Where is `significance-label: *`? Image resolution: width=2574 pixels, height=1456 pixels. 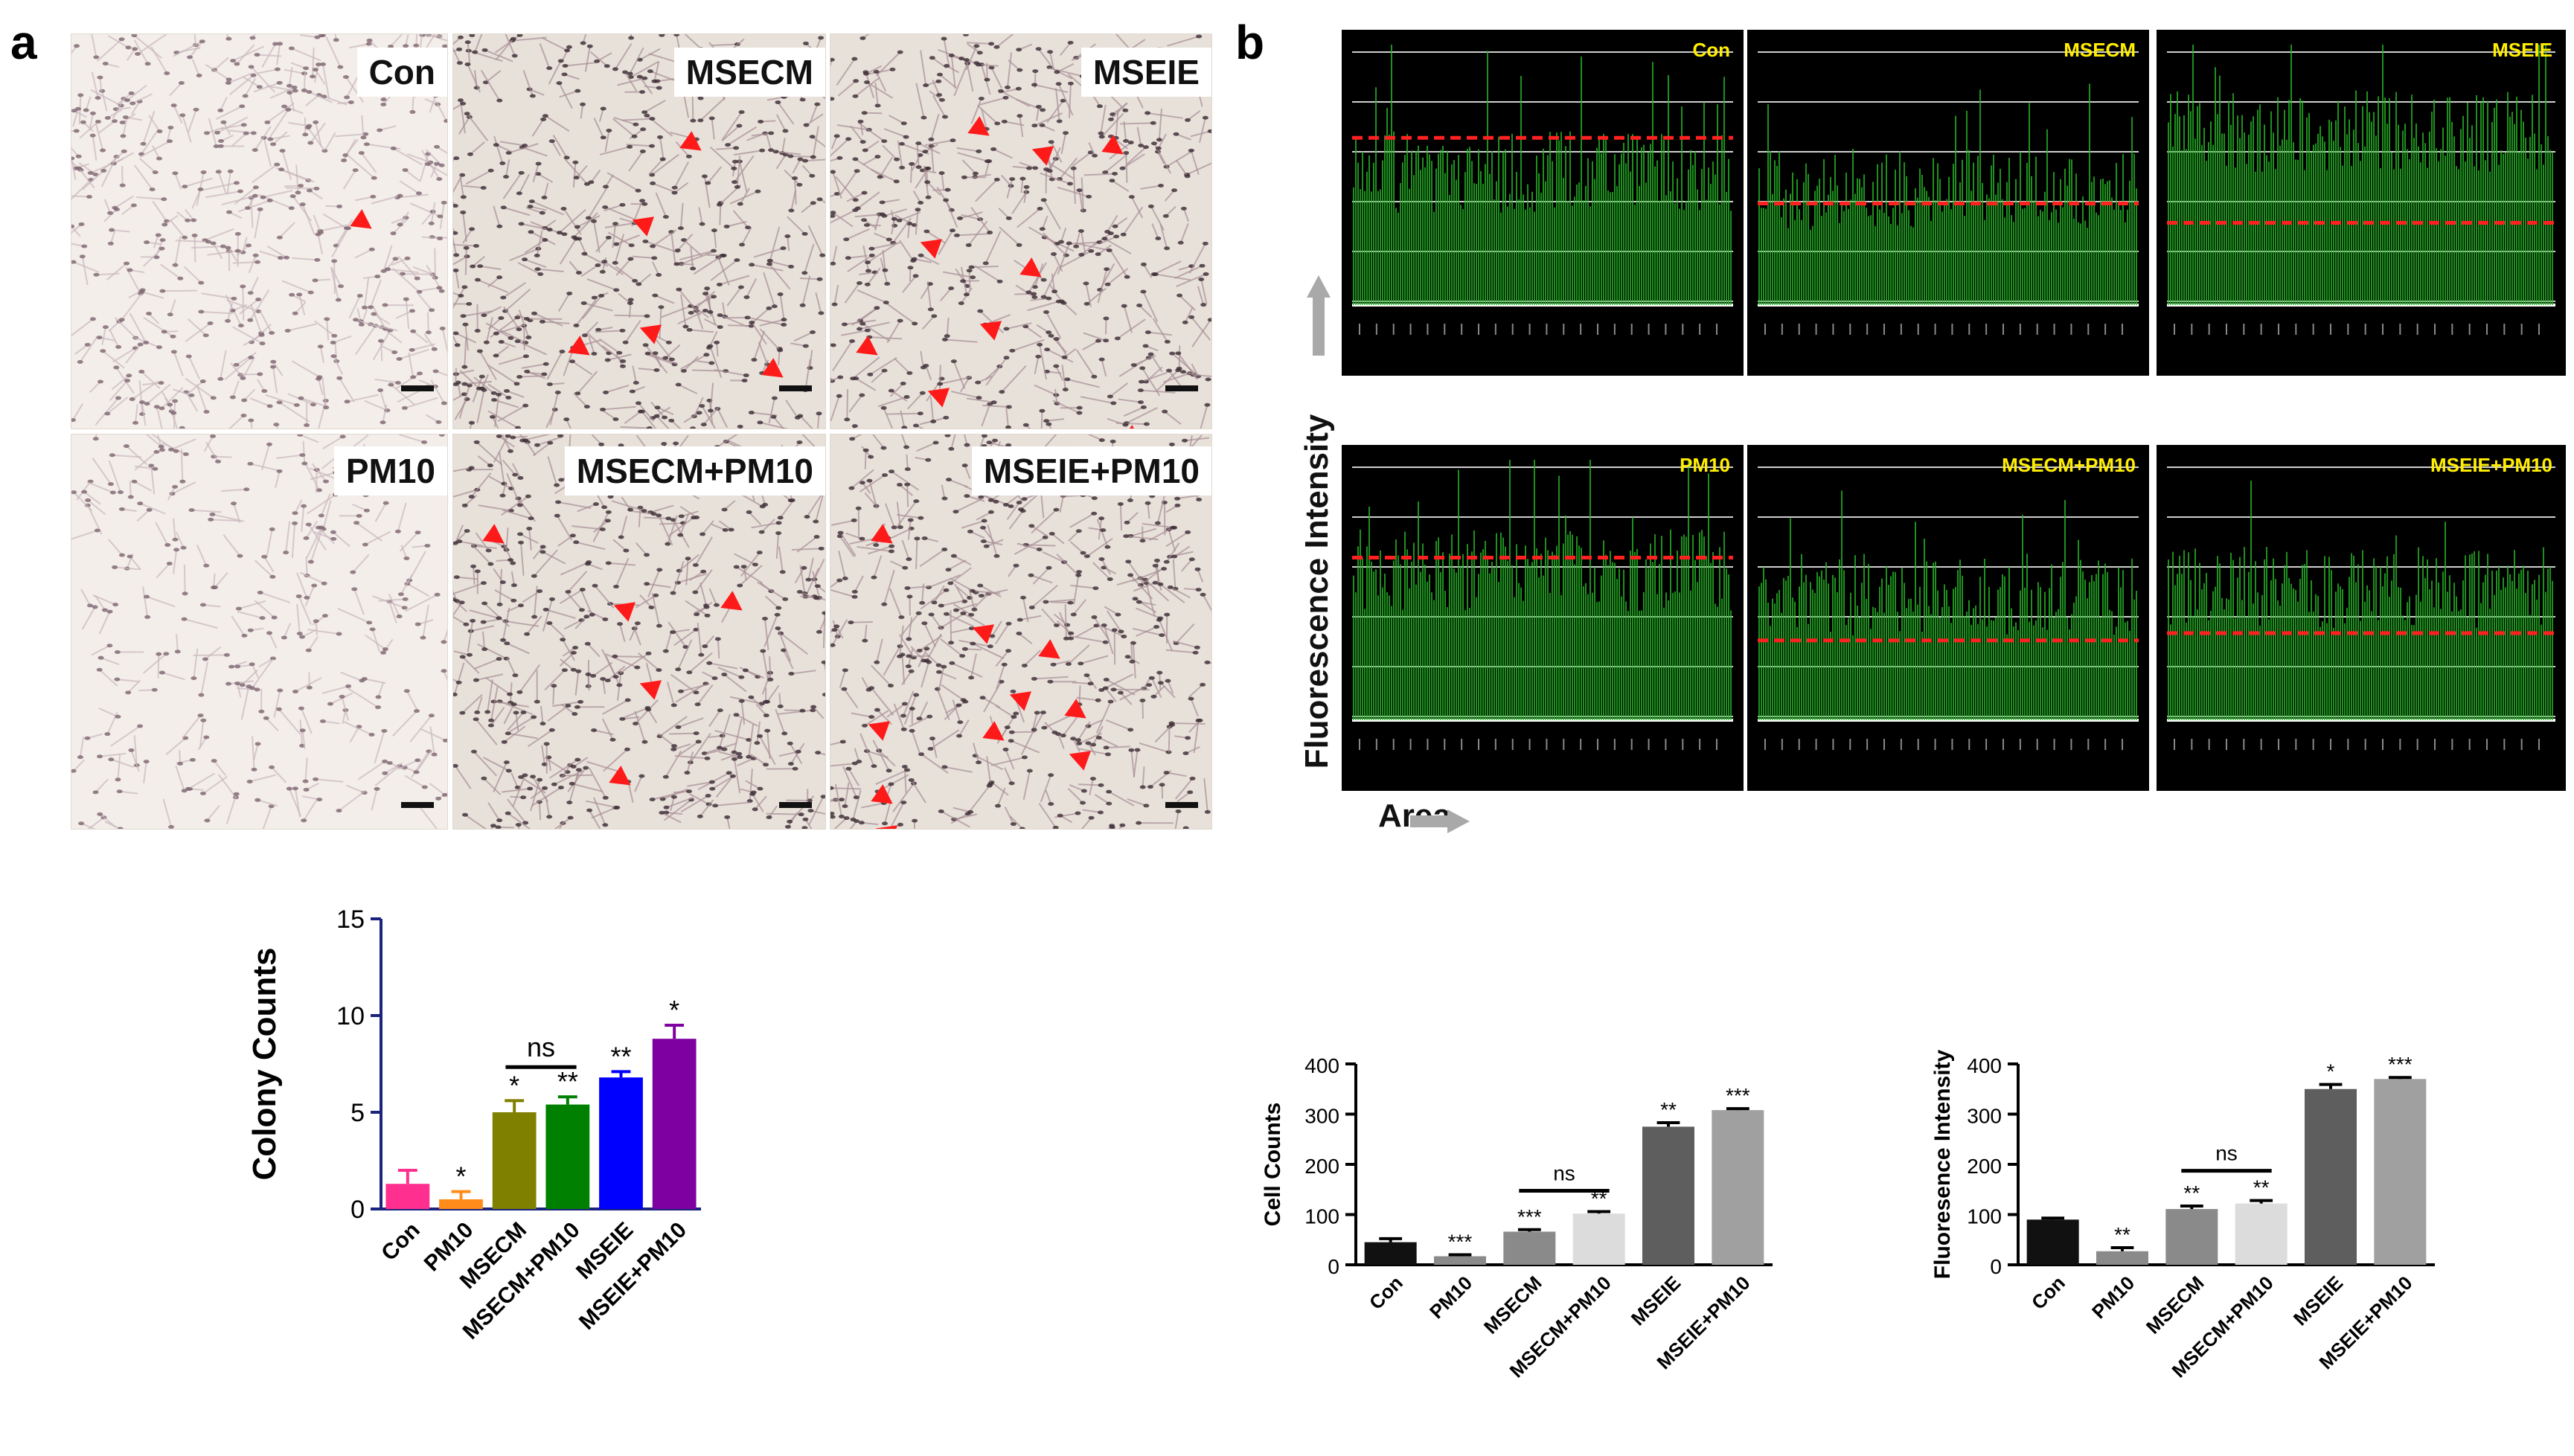
significance-label: * is located at coordinates (514, 1085).